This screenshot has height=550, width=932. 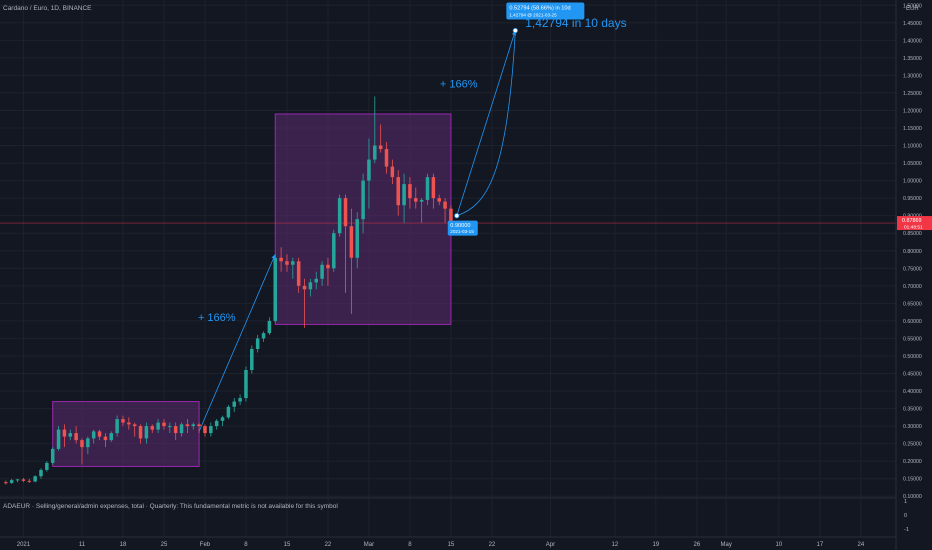 What do you see at coordinates (912, 59) in the screenshot?
I see `y-tick-label: 1.35000` at bounding box center [912, 59].